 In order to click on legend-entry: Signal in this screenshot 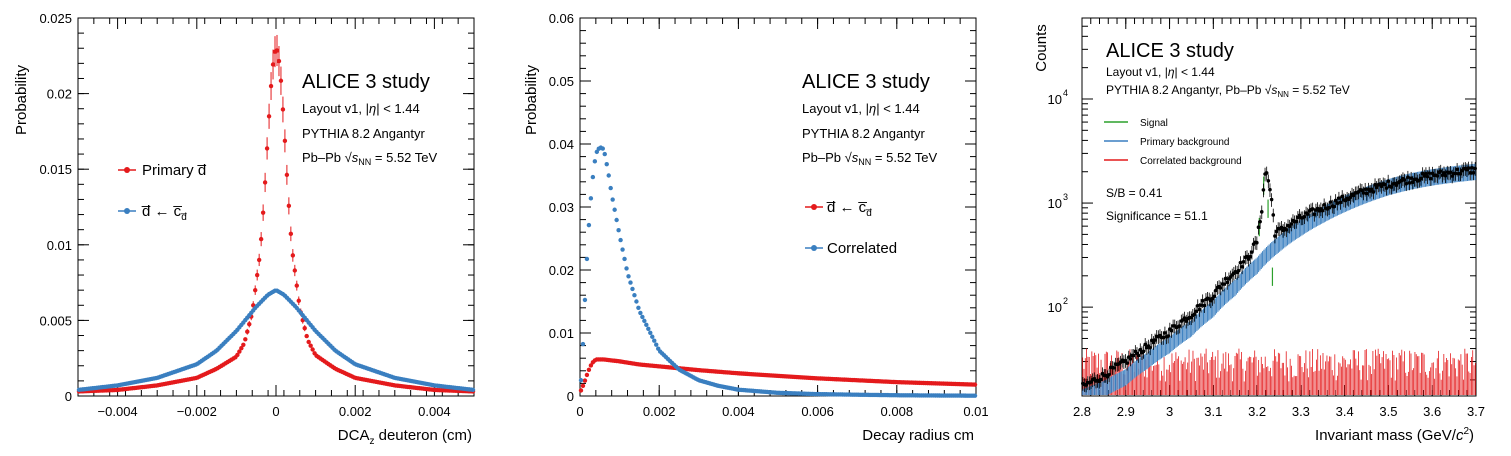, I will do `click(1154, 123)`.